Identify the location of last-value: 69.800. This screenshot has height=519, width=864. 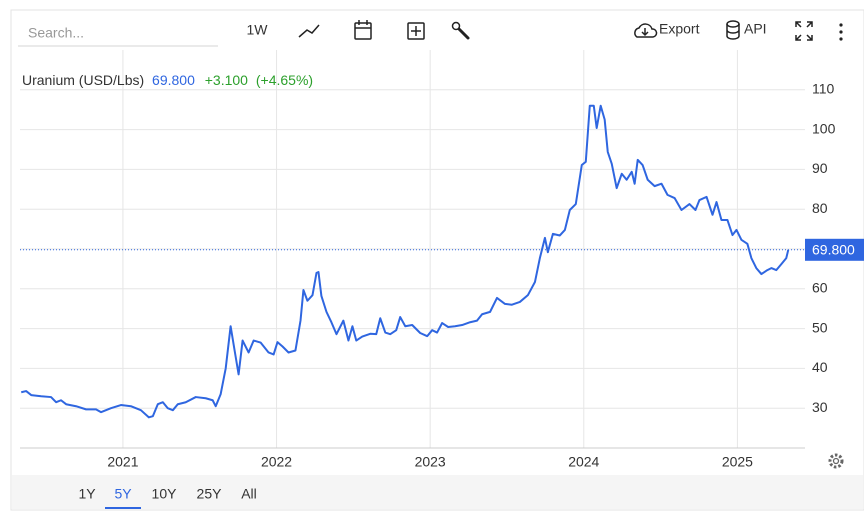
(173, 80).